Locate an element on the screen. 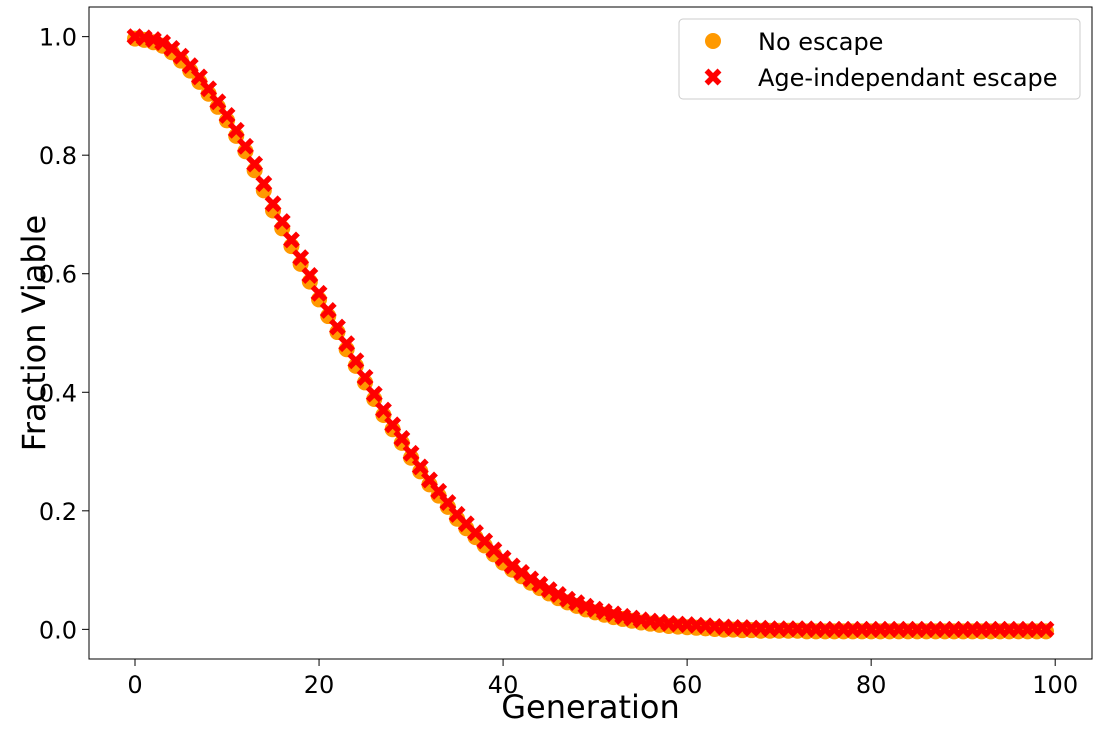  y-tick-label: 0.4 is located at coordinates (58, 393).